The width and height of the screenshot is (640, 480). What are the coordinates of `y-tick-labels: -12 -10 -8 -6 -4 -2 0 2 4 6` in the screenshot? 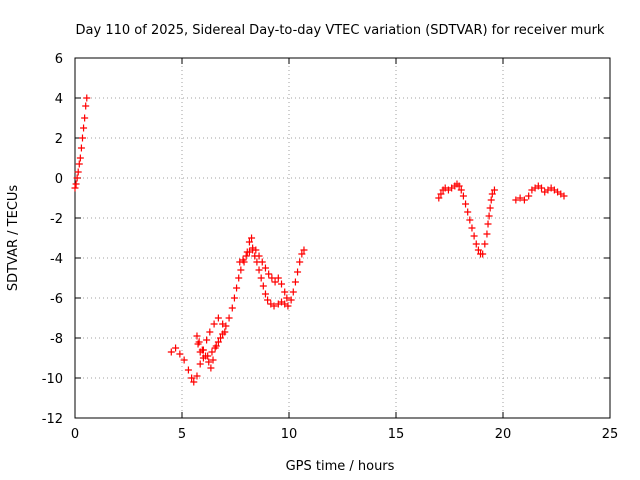 It's located at (52, 239).